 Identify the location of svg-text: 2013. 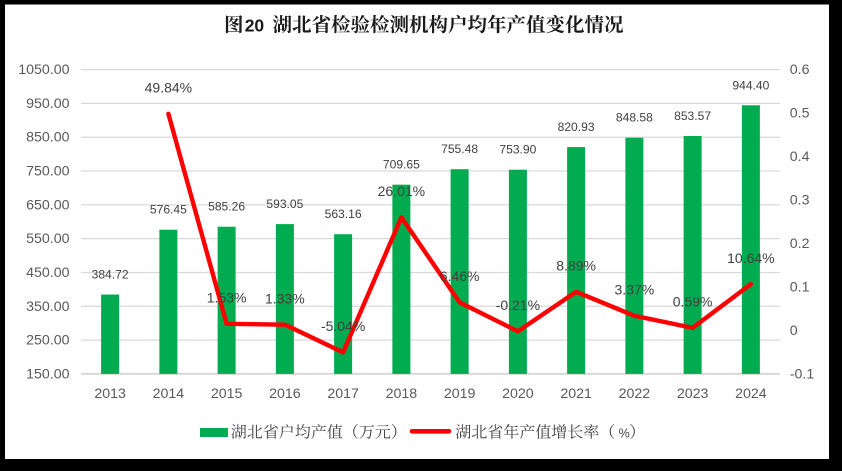
(110, 394).